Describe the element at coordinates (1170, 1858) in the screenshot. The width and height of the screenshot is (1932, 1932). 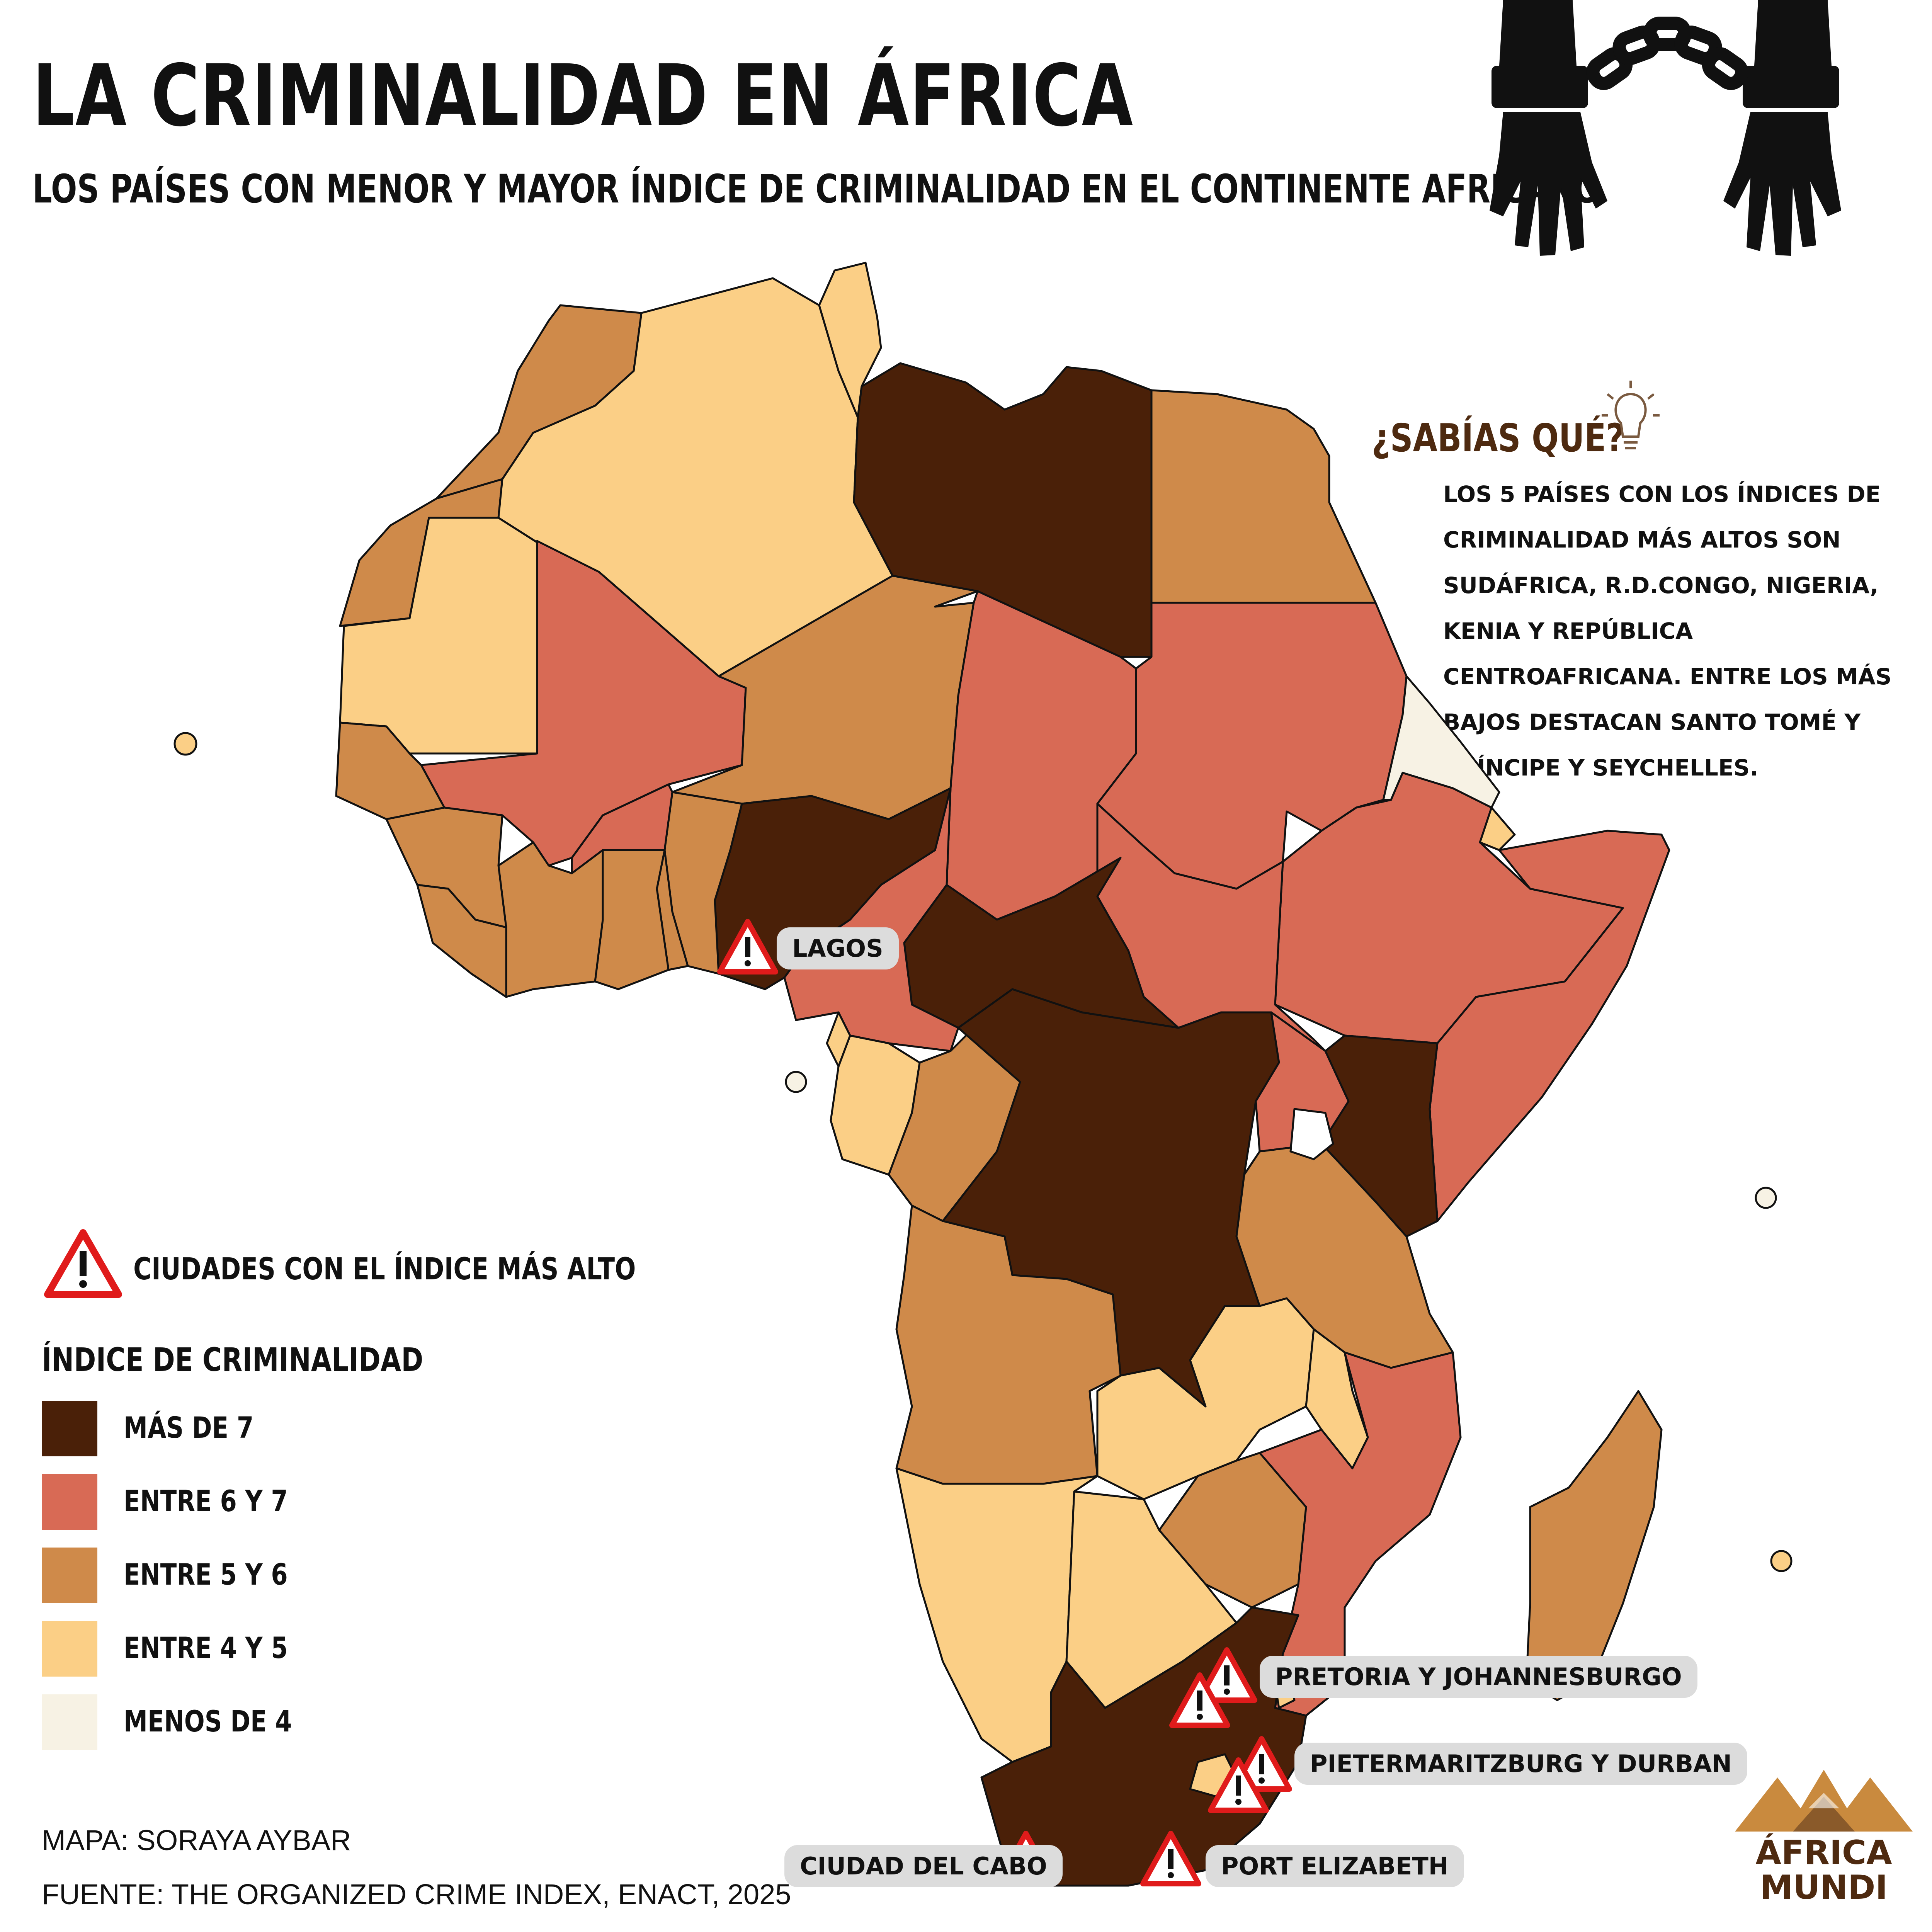
I see `warning-icon-port-elizabeth` at that location.